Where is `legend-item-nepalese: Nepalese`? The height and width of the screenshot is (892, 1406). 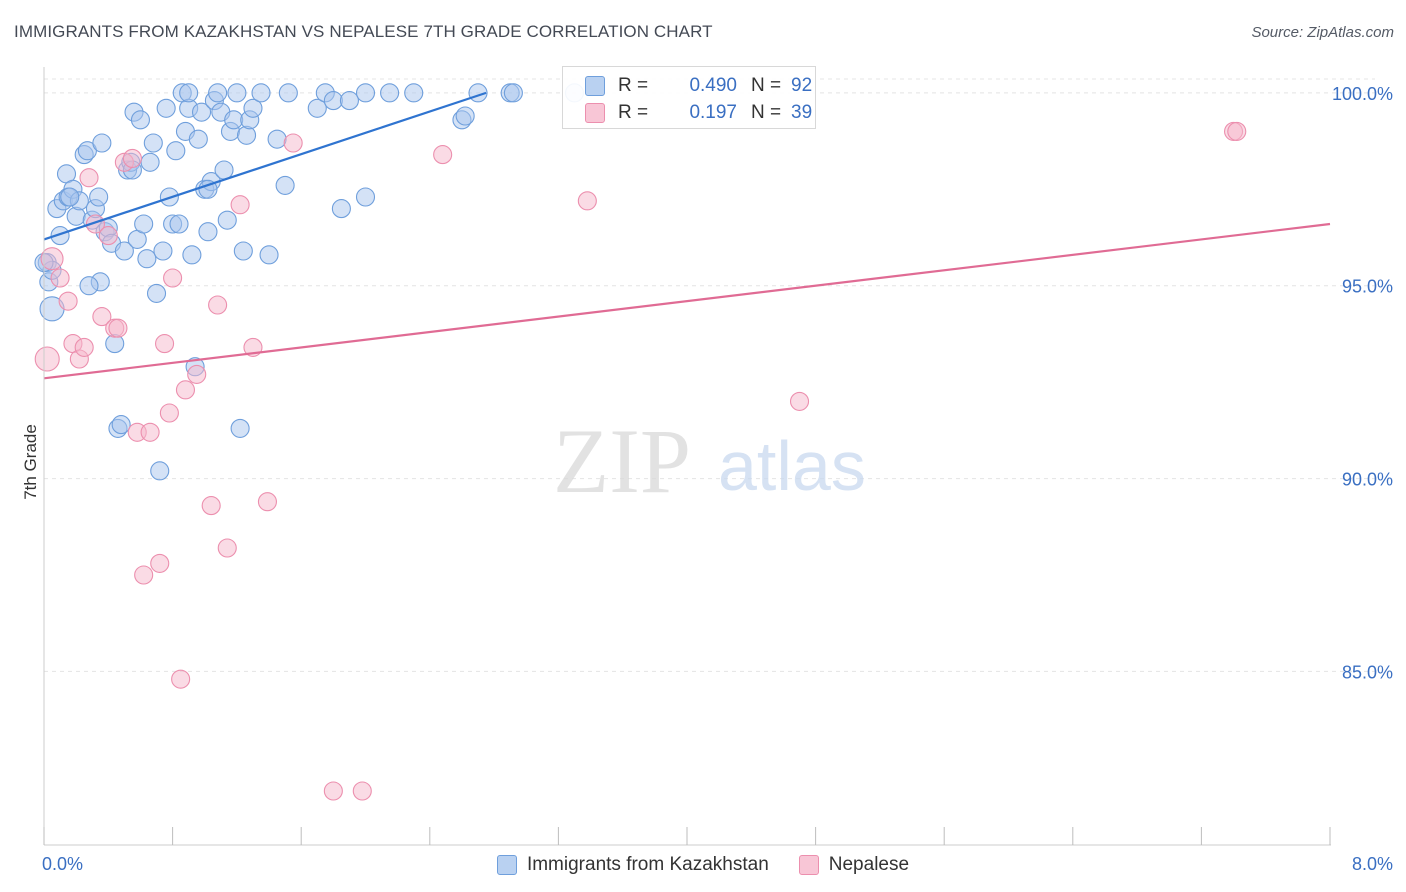 legend-item-nepalese: Nepalese is located at coordinates (854, 865).